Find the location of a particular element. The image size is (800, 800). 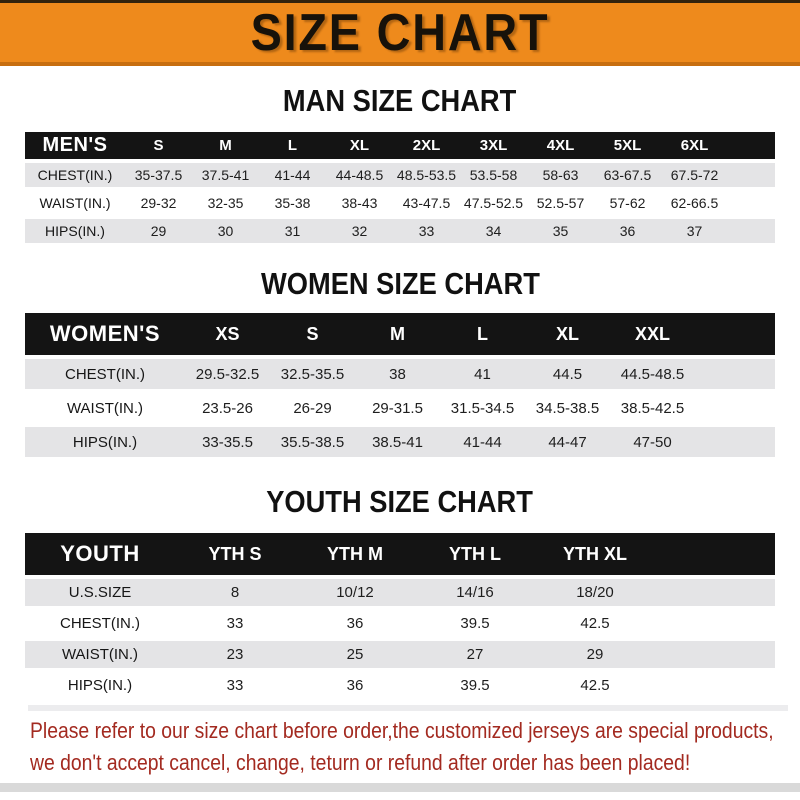

section-title-youth: YOUTH SIZE CHART is located at coordinates (400, 502).